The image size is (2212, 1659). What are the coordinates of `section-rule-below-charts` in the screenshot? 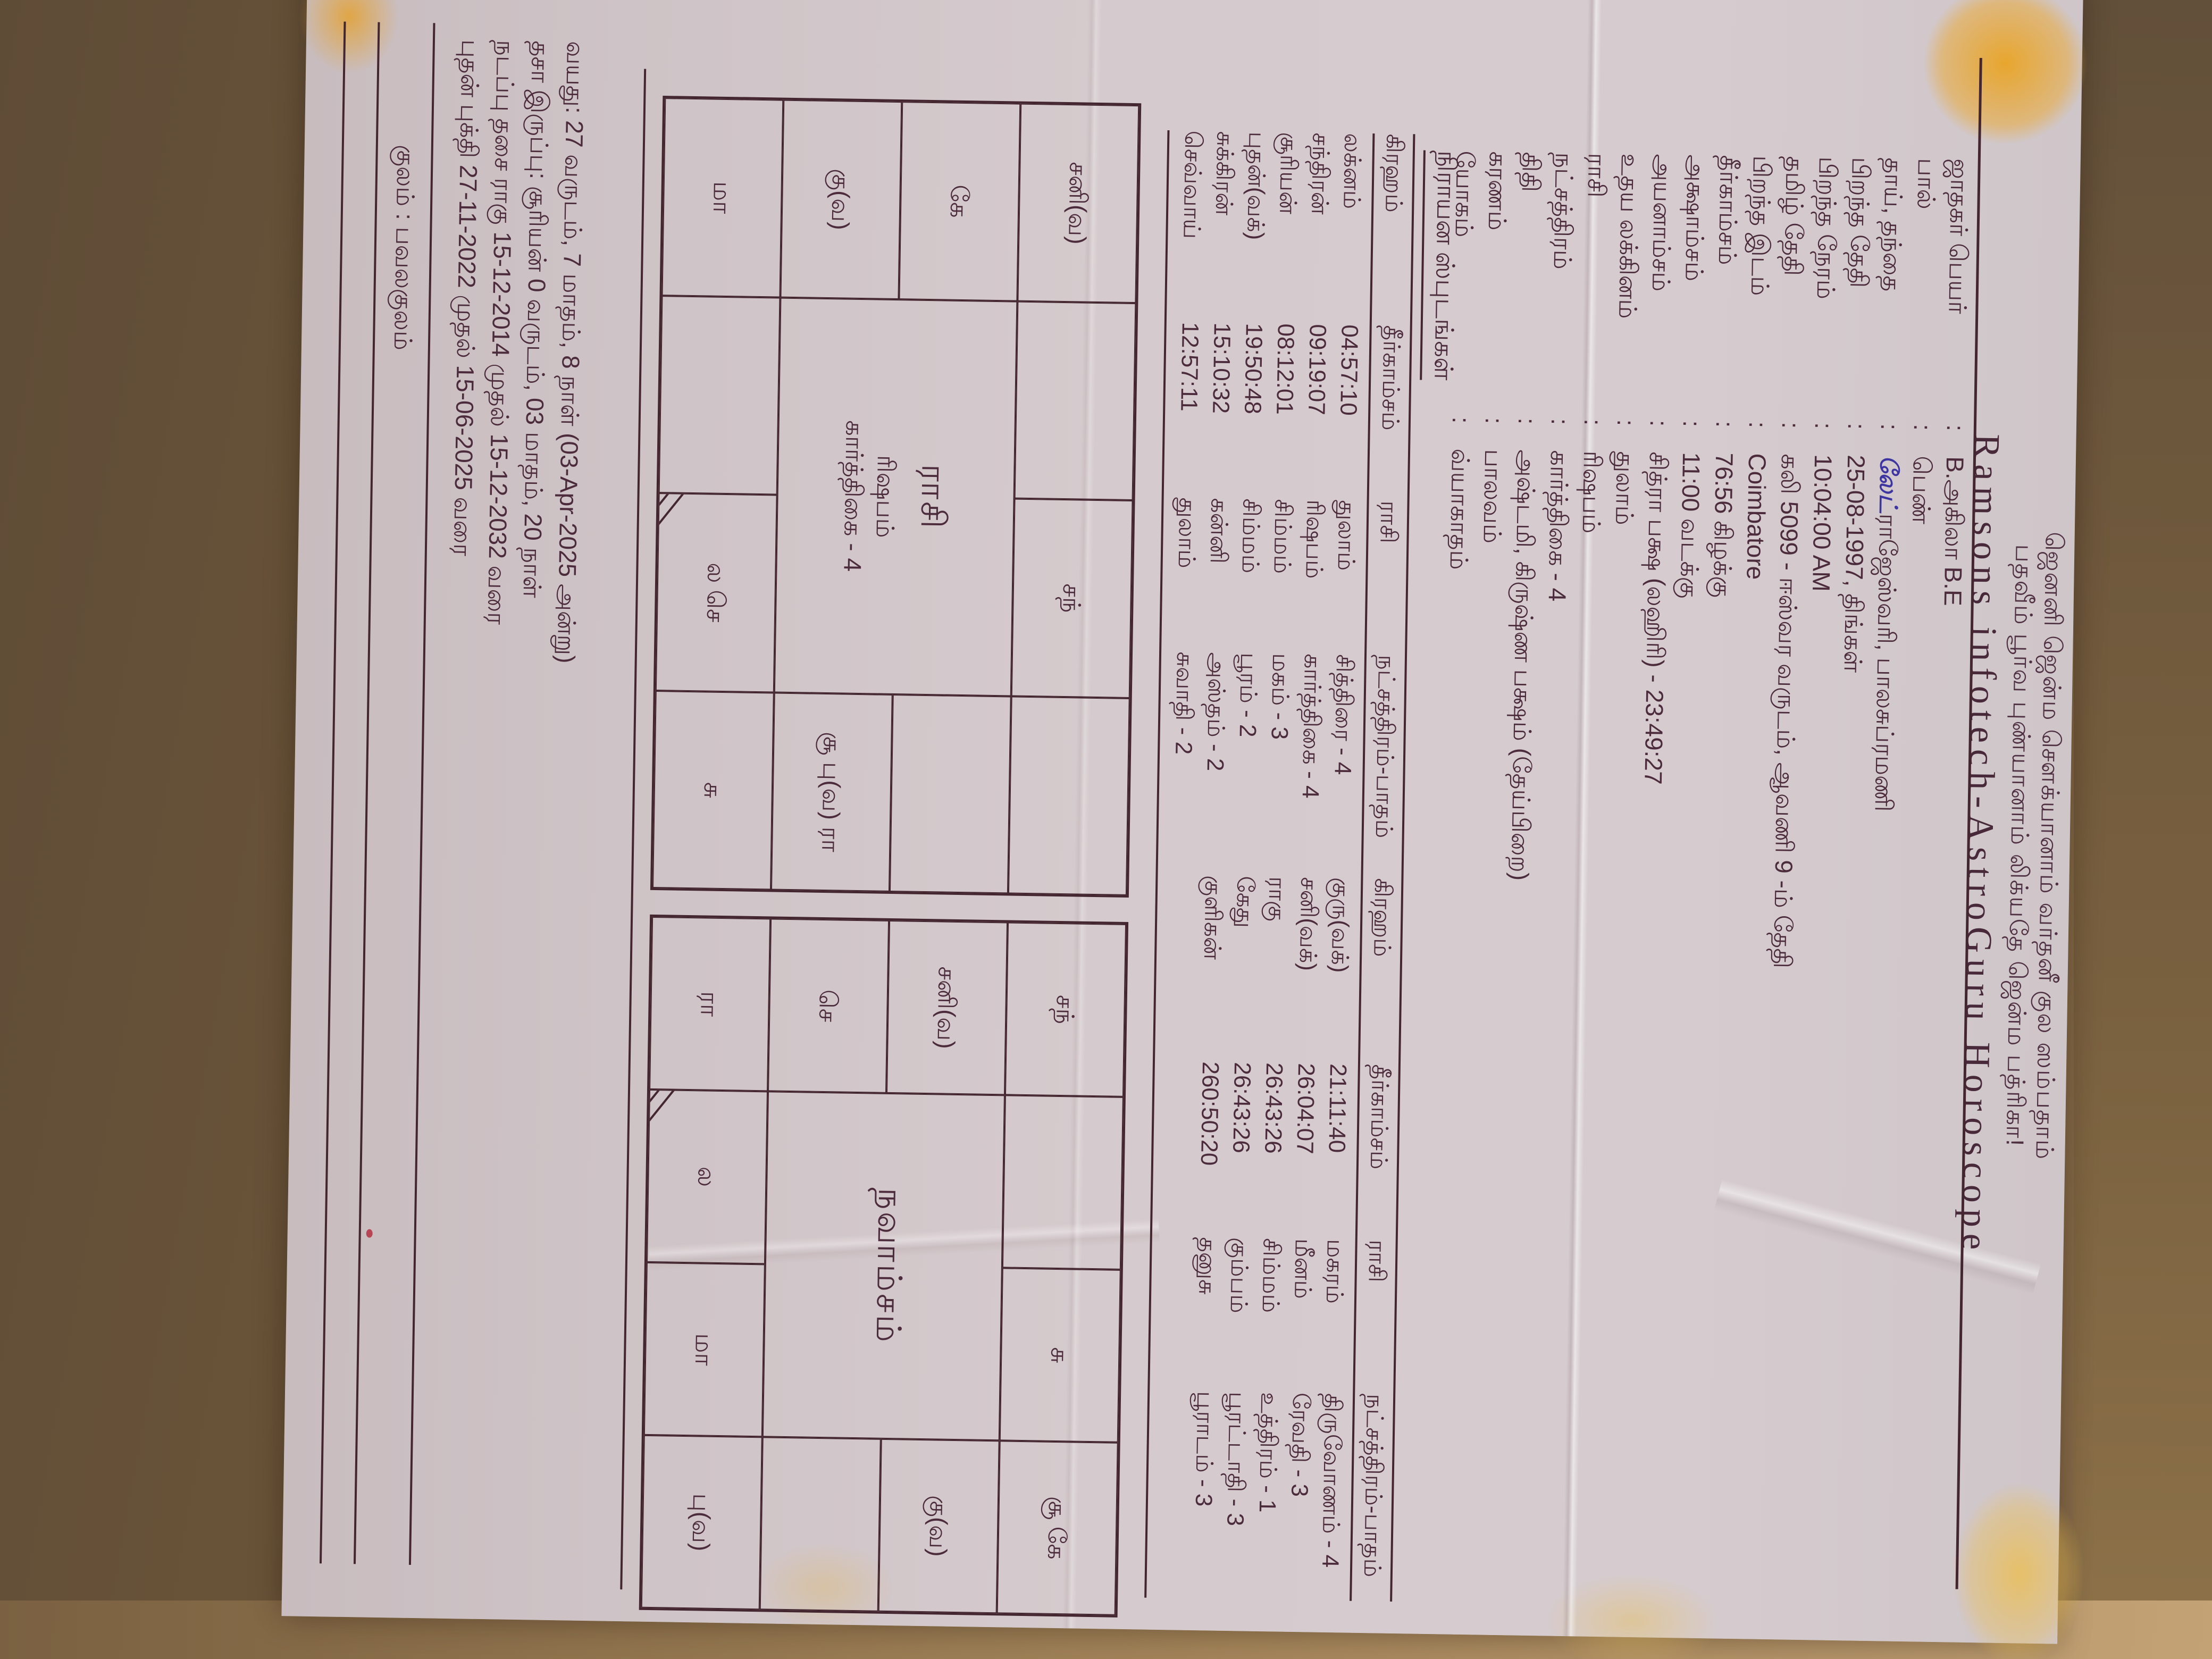 It's located at (633, 829).